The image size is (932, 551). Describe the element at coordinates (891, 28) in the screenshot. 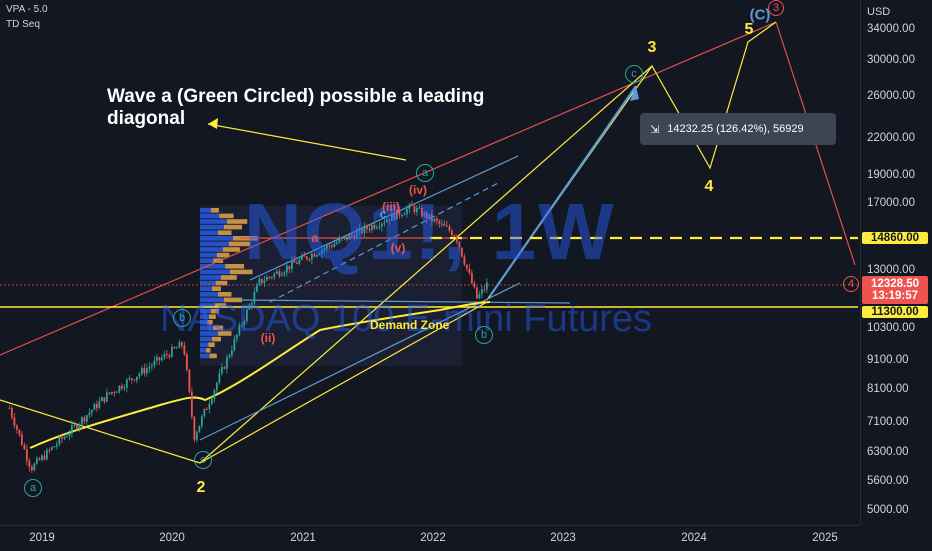

I see `price-tick-label: 34000.00` at that location.